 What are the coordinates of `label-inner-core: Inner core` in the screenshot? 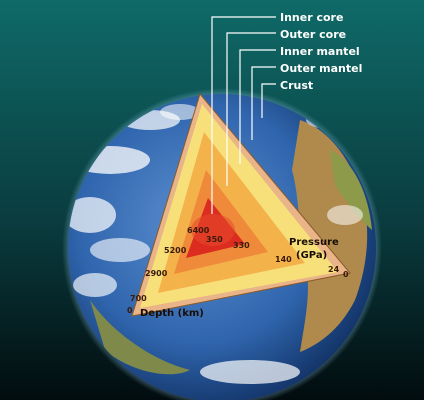 It's located at (311, 17).